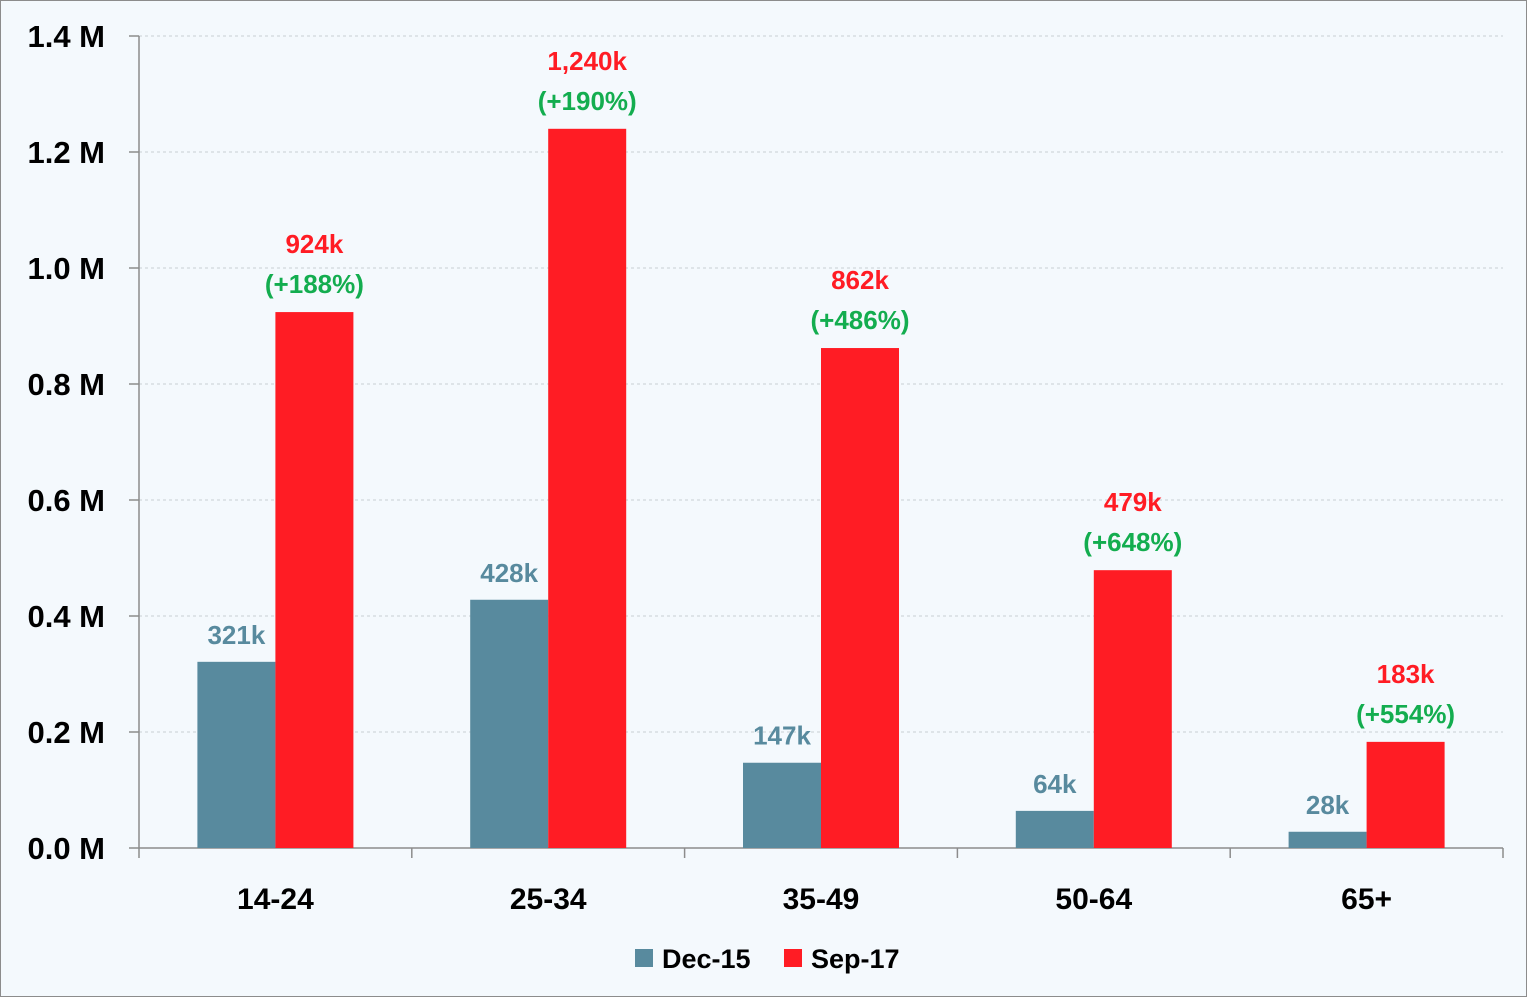  I want to click on y-tick-label: 1.0 M, so click(66, 268).